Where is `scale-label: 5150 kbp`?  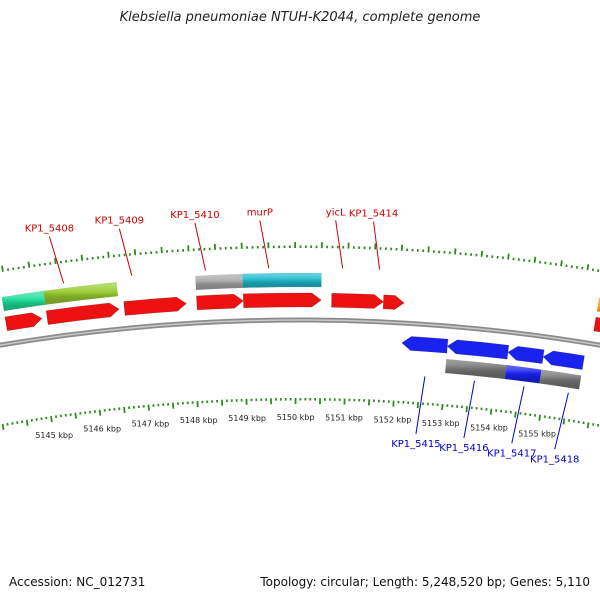 scale-label: 5150 kbp is located at coordinates (296, 417).